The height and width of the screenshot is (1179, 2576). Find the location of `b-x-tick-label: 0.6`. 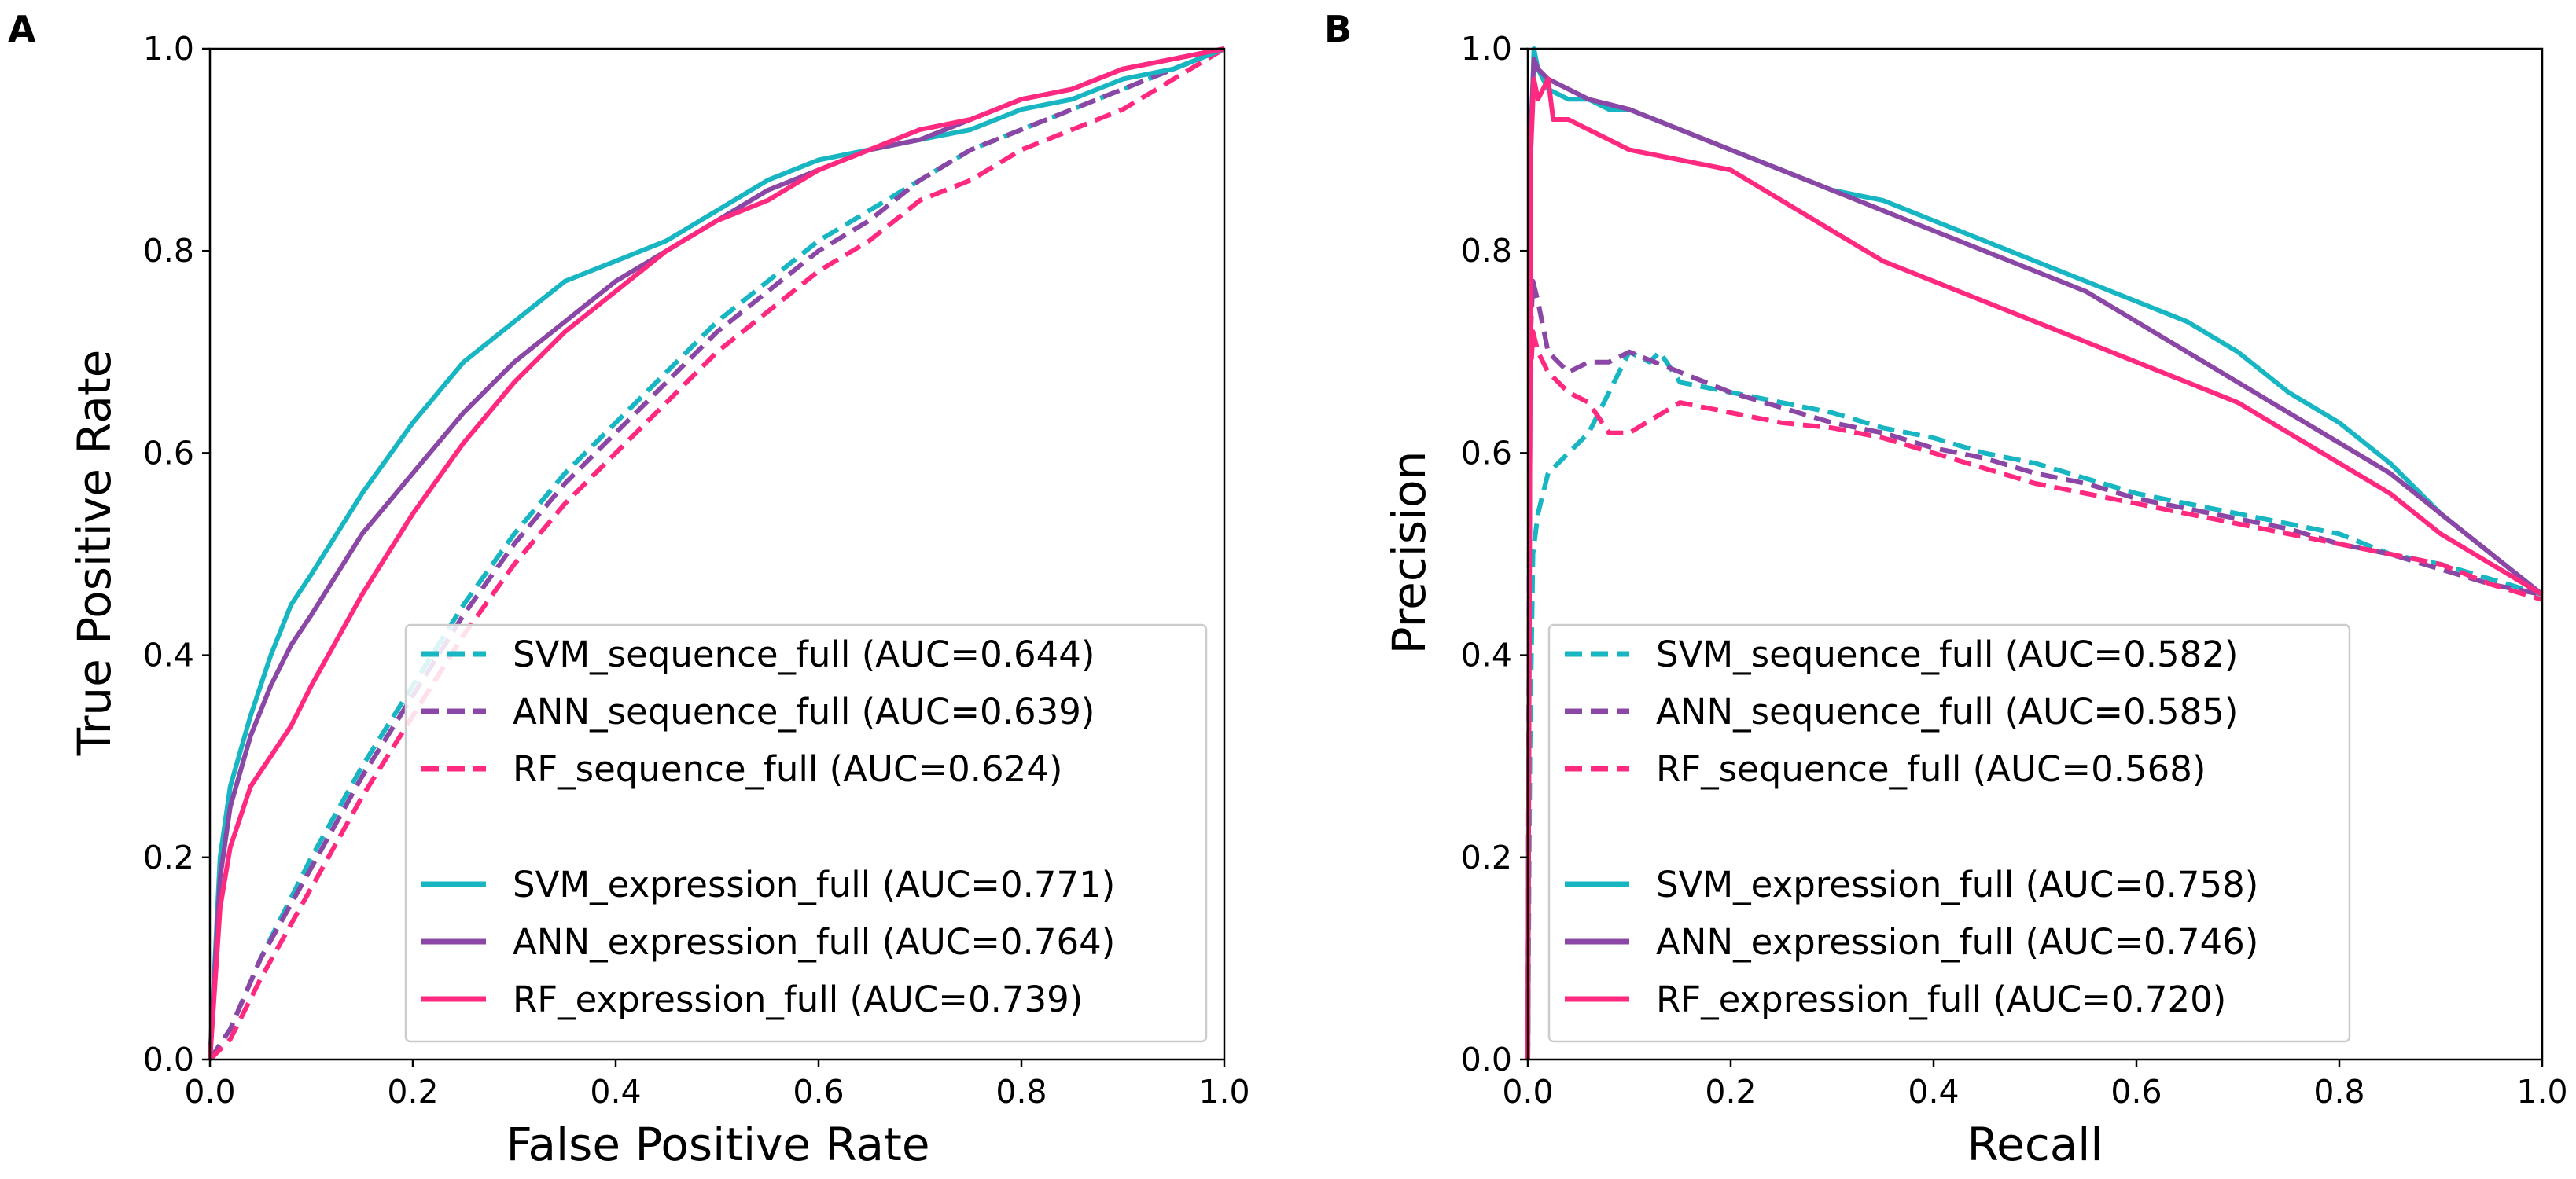

b-x-tick-label: 0.6 is located at coordinates (2136, 1092).